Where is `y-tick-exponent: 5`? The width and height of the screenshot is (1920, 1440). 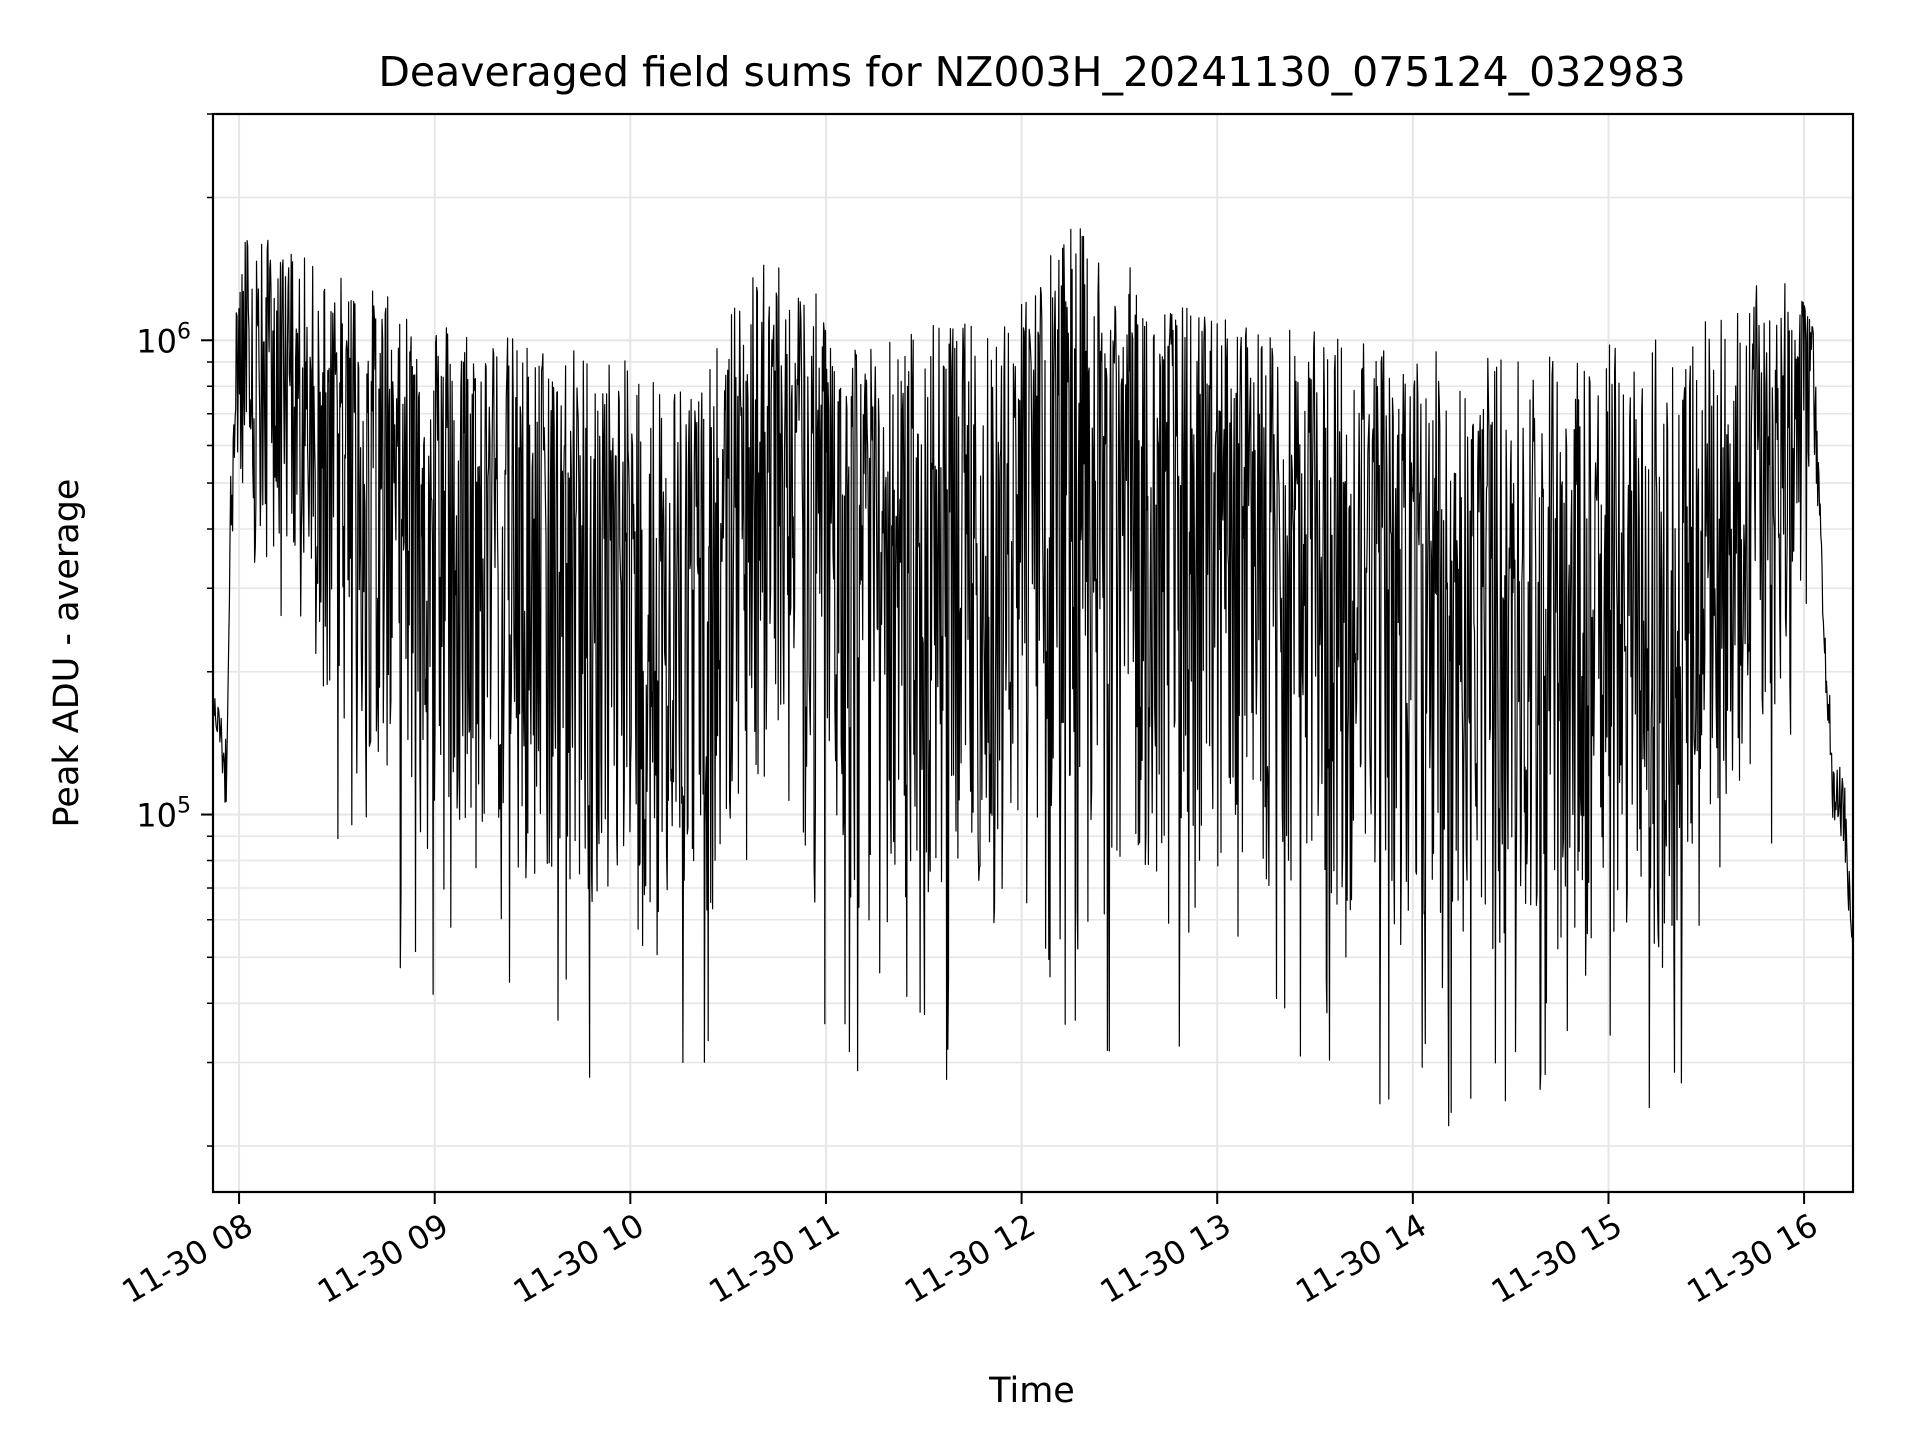 y-tick-exponent: 5 is located at coordinates (184, 806).